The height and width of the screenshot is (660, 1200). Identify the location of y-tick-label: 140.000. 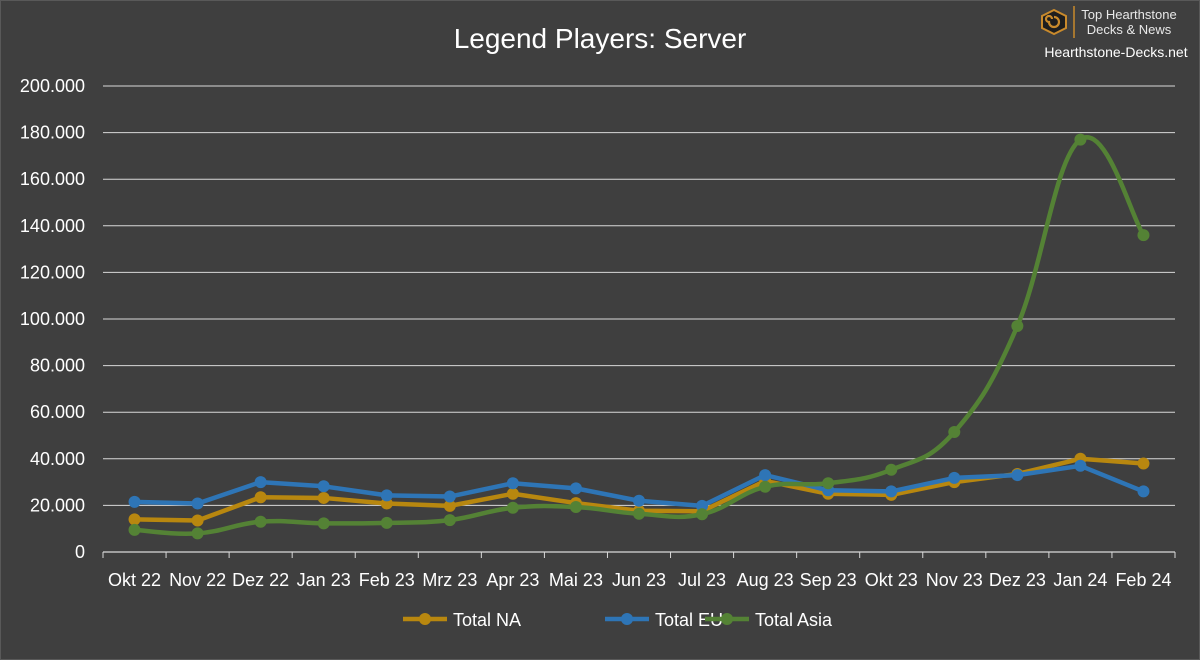
(52, 226).